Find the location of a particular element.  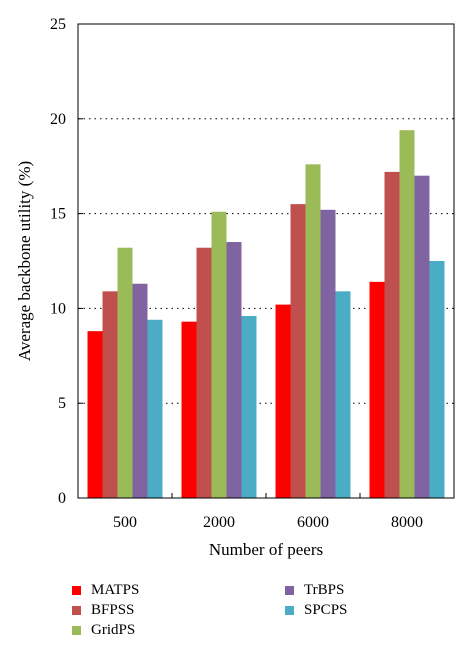

legend-item-bfpss: BFPSS is located at coordinates (103, 610).